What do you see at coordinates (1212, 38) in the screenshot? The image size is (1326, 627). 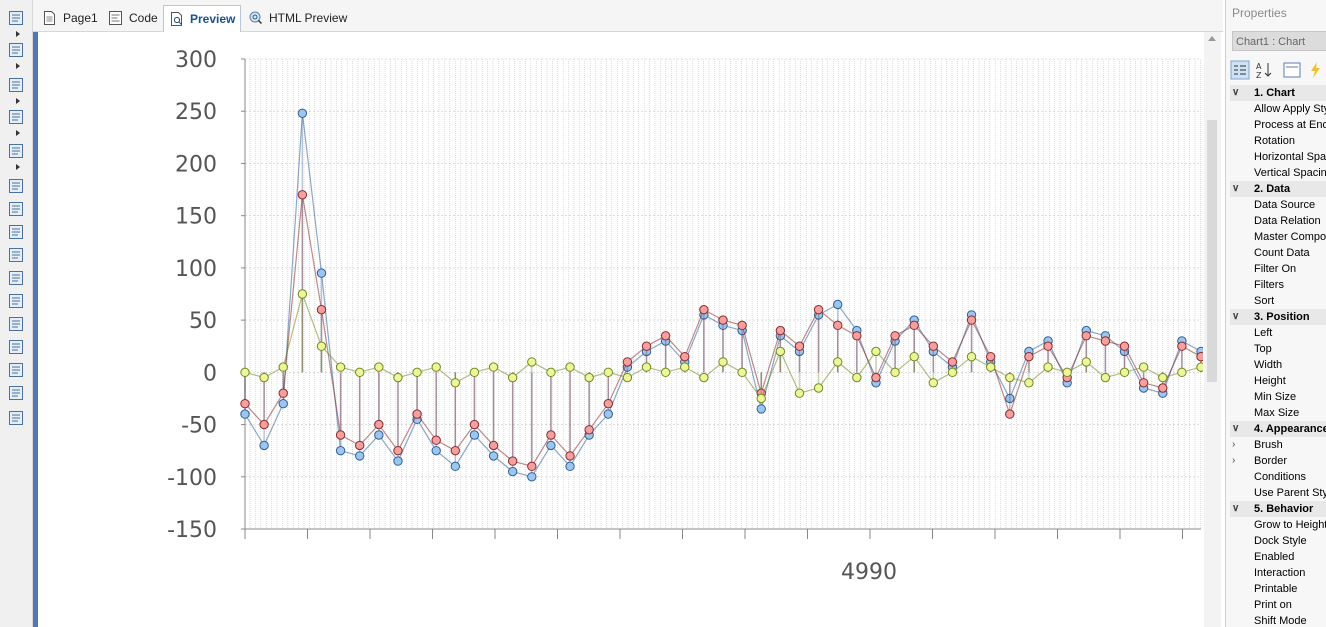 I see `scroll-up-icon` at bounding box center [1212, 38].